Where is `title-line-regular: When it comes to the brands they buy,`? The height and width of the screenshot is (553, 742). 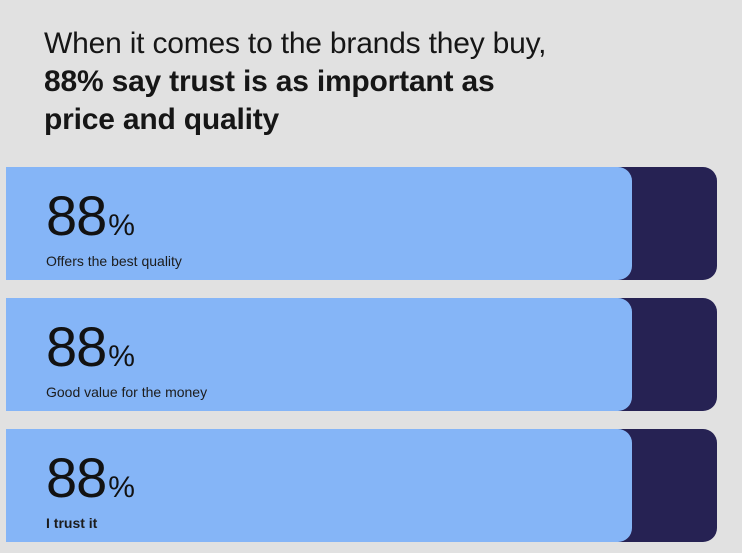
title-line-regular: When it comes to the brands they buy, is located at coordinates (295, 44).